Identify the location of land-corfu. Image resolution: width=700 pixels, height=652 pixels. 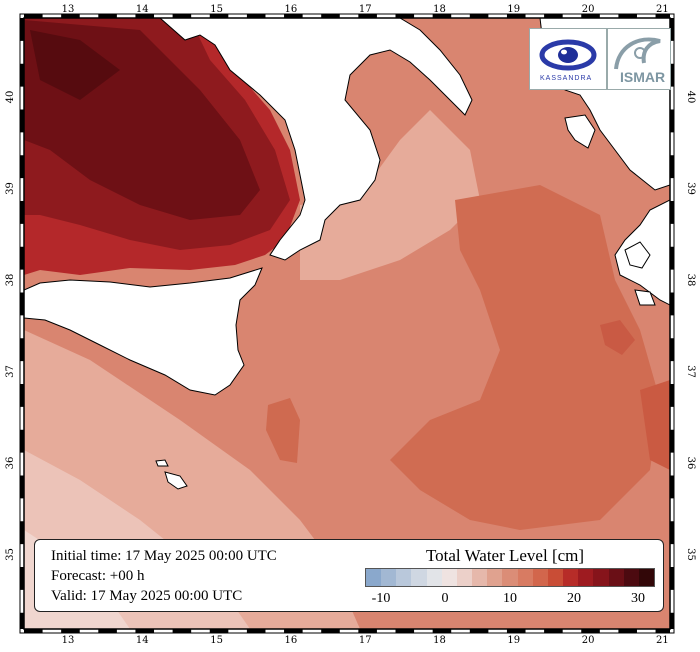
(580, 131).